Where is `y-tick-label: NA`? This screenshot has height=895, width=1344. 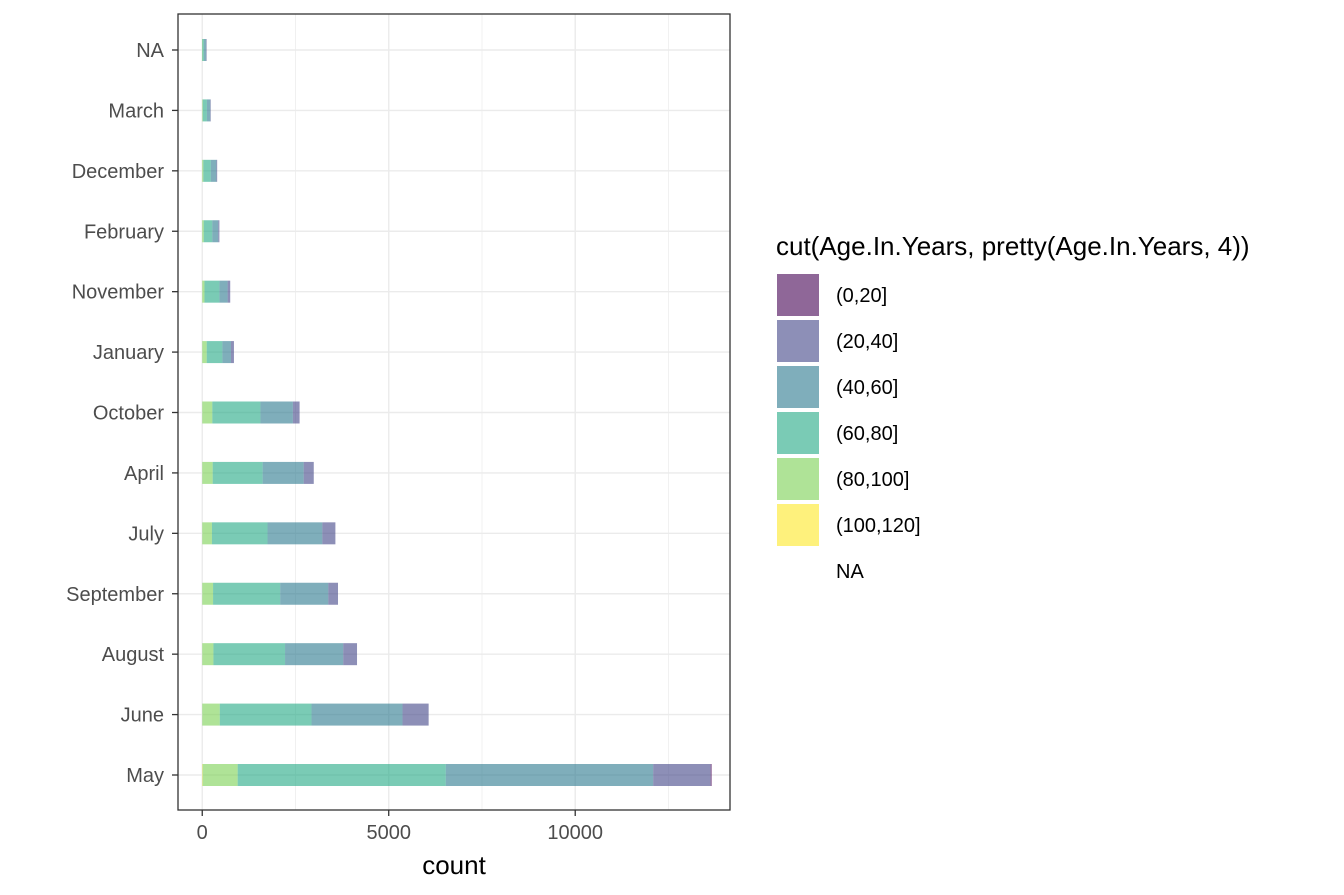
y-tick-label: NA is located at coordinates (150, 51).